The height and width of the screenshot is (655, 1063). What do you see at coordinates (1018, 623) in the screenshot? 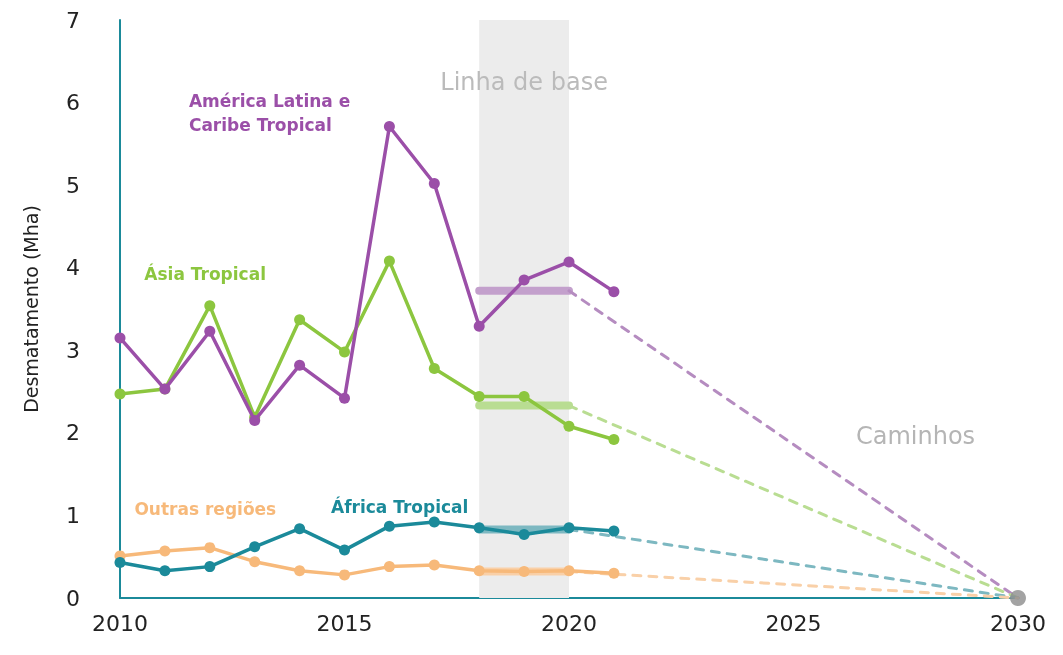
I see `x-tick-label: 2030` at bounding box center [1018, 623].